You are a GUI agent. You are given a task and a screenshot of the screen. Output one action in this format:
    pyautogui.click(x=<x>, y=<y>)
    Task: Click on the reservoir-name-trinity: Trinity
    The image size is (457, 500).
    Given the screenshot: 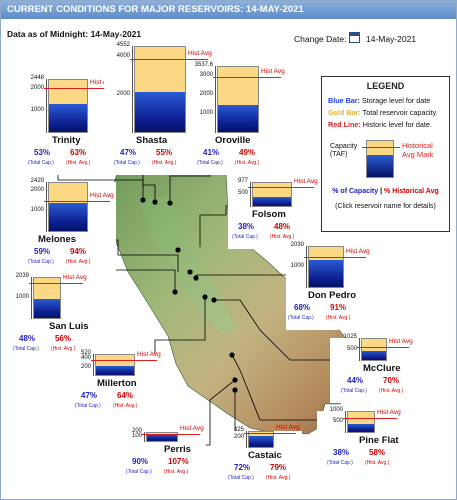 What is the action you would take?
    pyautogui.click(x=66, y=140)
    